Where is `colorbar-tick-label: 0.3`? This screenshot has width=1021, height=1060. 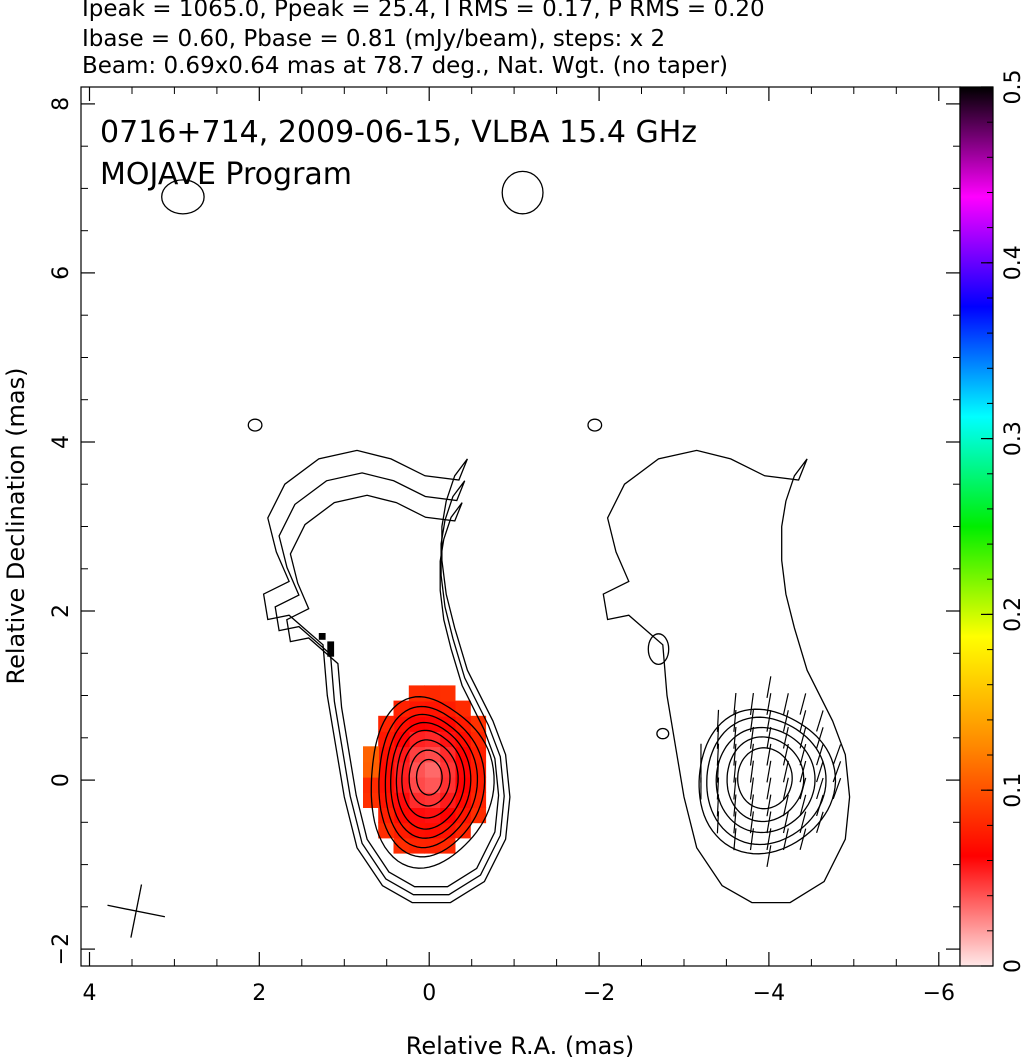
colorbar-tick-label: 0.3 is located at coordinates (1011, 438).